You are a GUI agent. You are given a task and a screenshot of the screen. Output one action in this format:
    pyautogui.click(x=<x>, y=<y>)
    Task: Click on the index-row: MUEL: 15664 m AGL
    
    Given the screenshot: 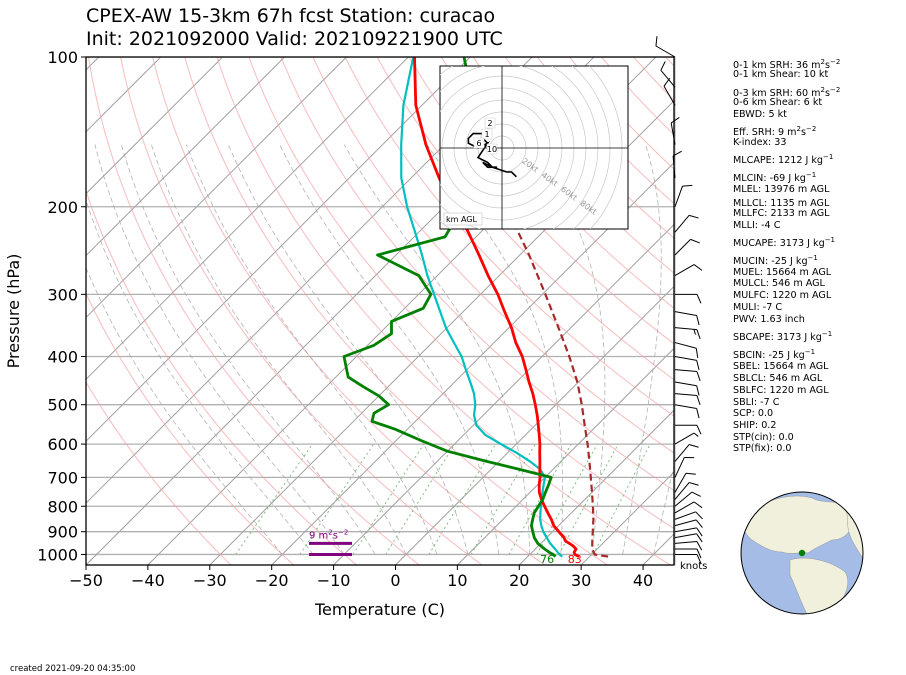 What is the action you would take?
    pyautogui.click(x=782, y=272)
    